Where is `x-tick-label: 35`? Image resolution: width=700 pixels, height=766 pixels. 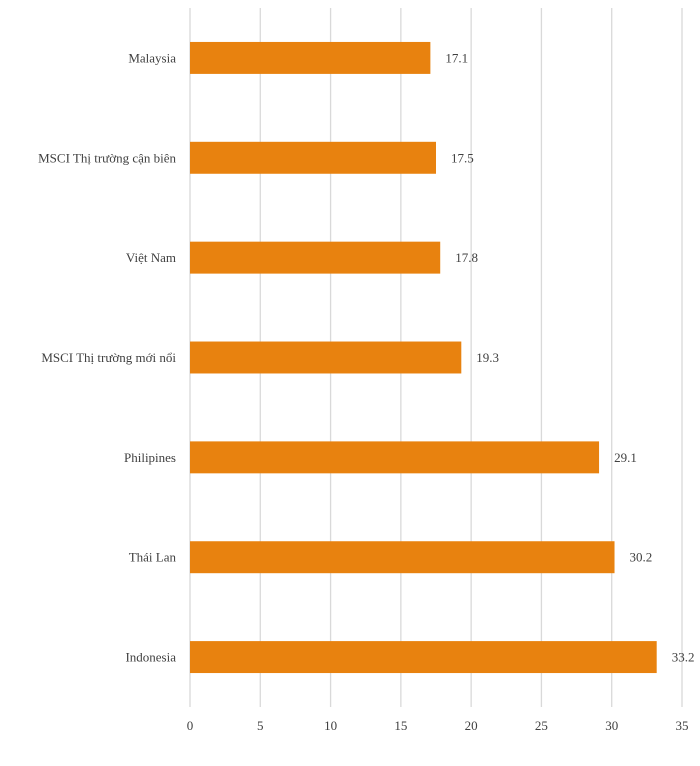 x-tick-label: 35 is located at coordinates (682, 725).